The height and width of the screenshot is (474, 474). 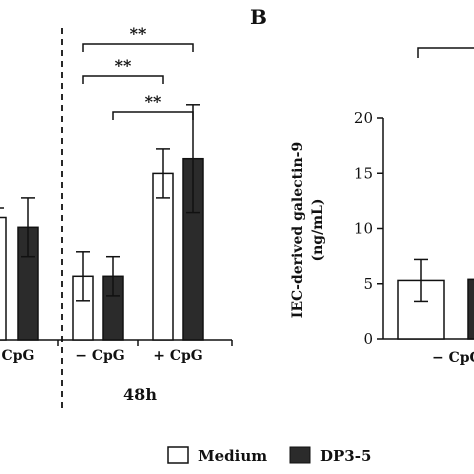 I want to click on left-x-tick-label-1: − CpG, so click(x=100, y=356).